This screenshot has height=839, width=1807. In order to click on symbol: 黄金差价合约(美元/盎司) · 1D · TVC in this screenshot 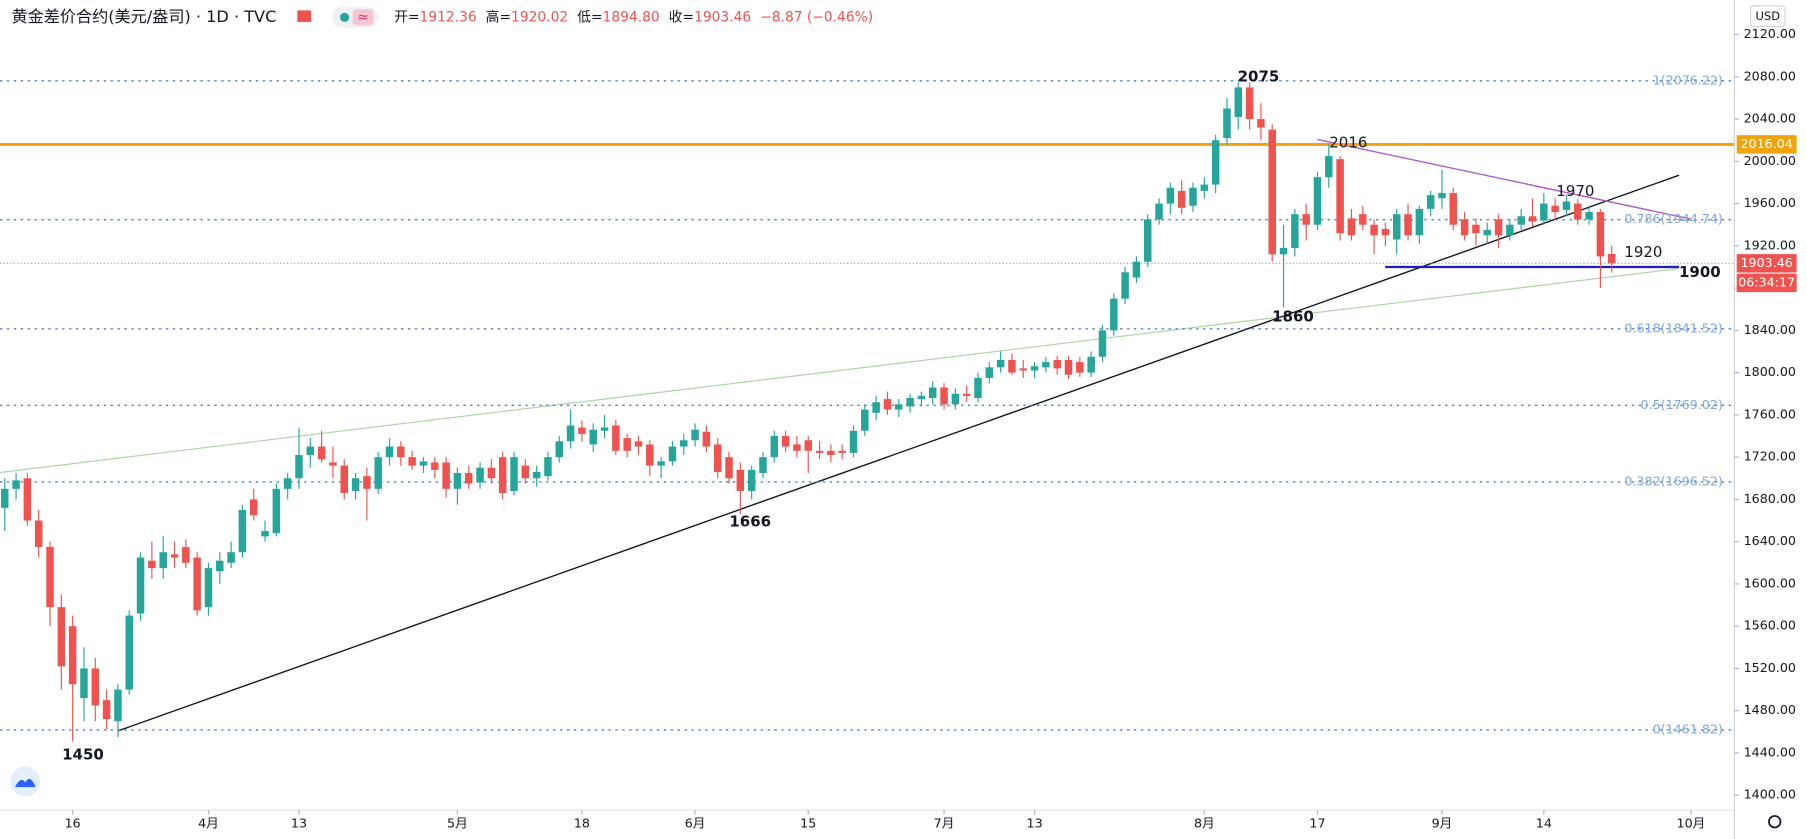, I will do `click(144, 16)`.